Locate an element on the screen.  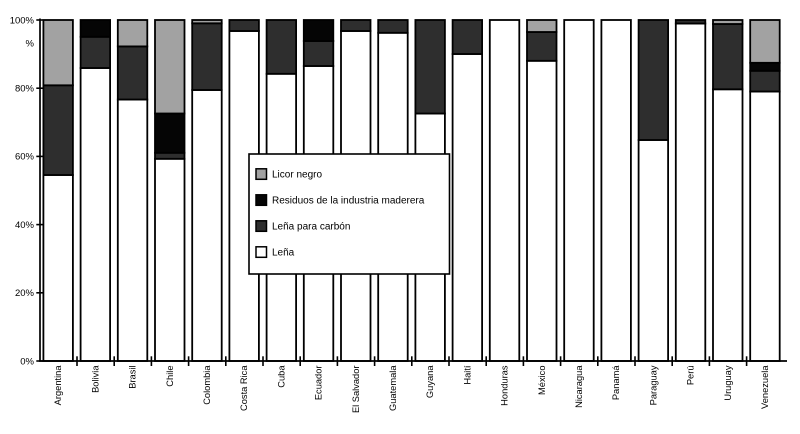
svg-text: Nicaragua is located at coordinates (579, 386).